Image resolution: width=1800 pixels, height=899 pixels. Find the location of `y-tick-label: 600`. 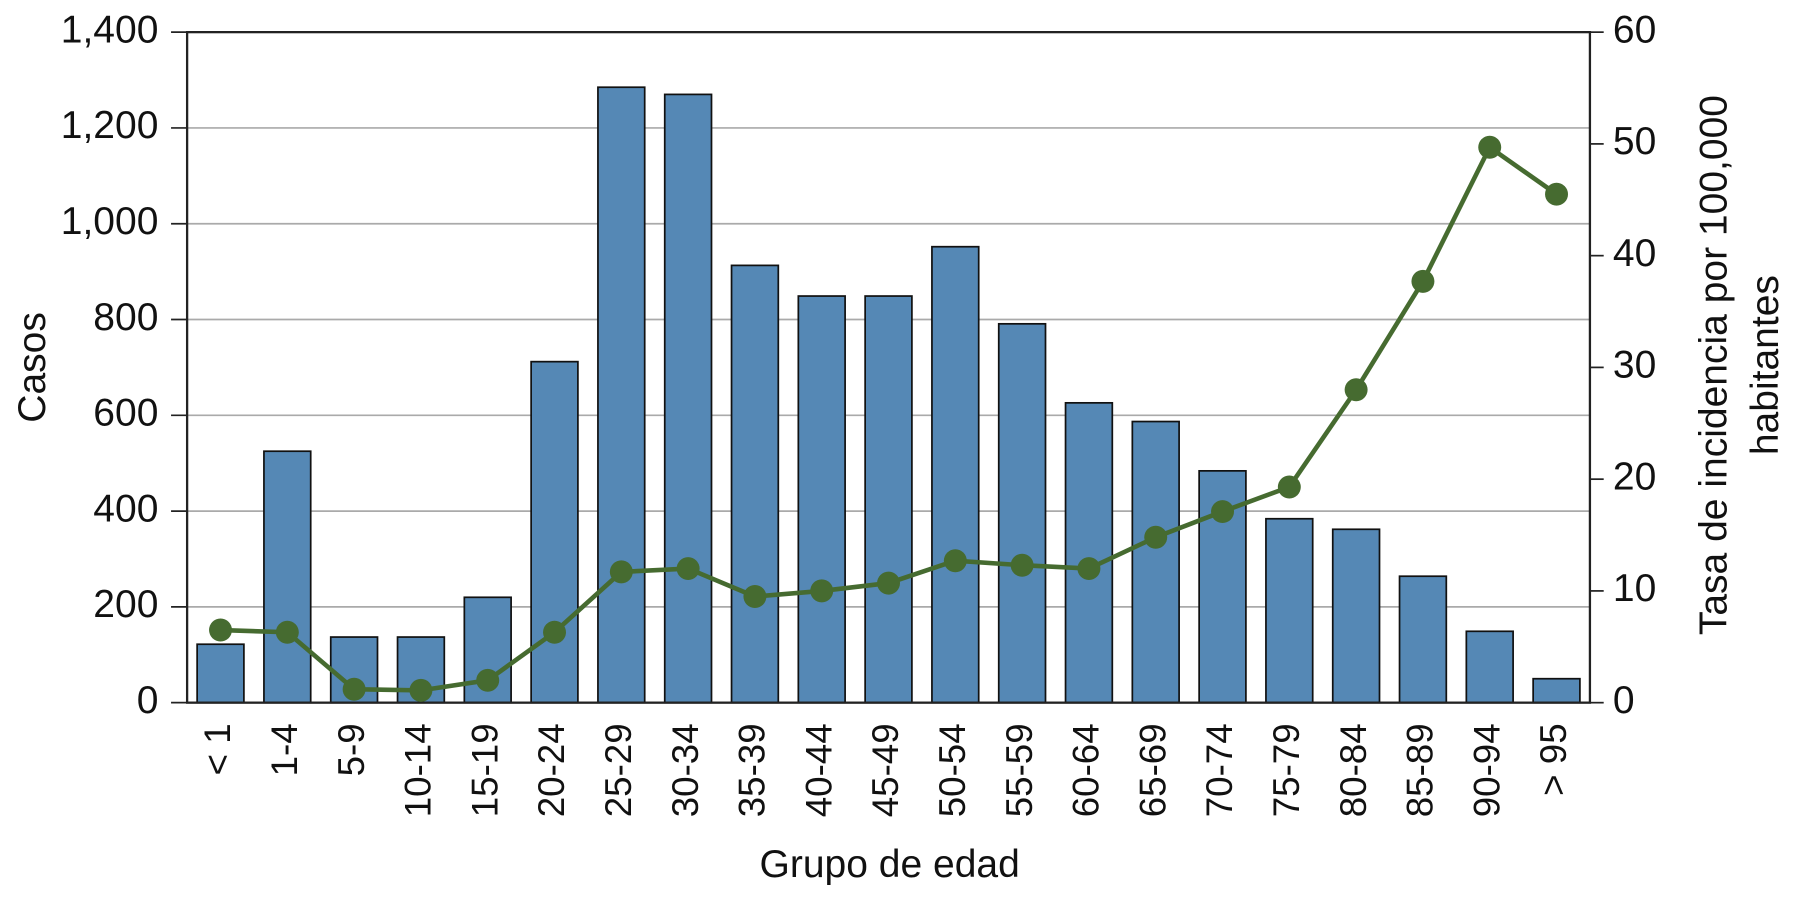

y-tick-label: 600 is located at coordinates (125, 413).